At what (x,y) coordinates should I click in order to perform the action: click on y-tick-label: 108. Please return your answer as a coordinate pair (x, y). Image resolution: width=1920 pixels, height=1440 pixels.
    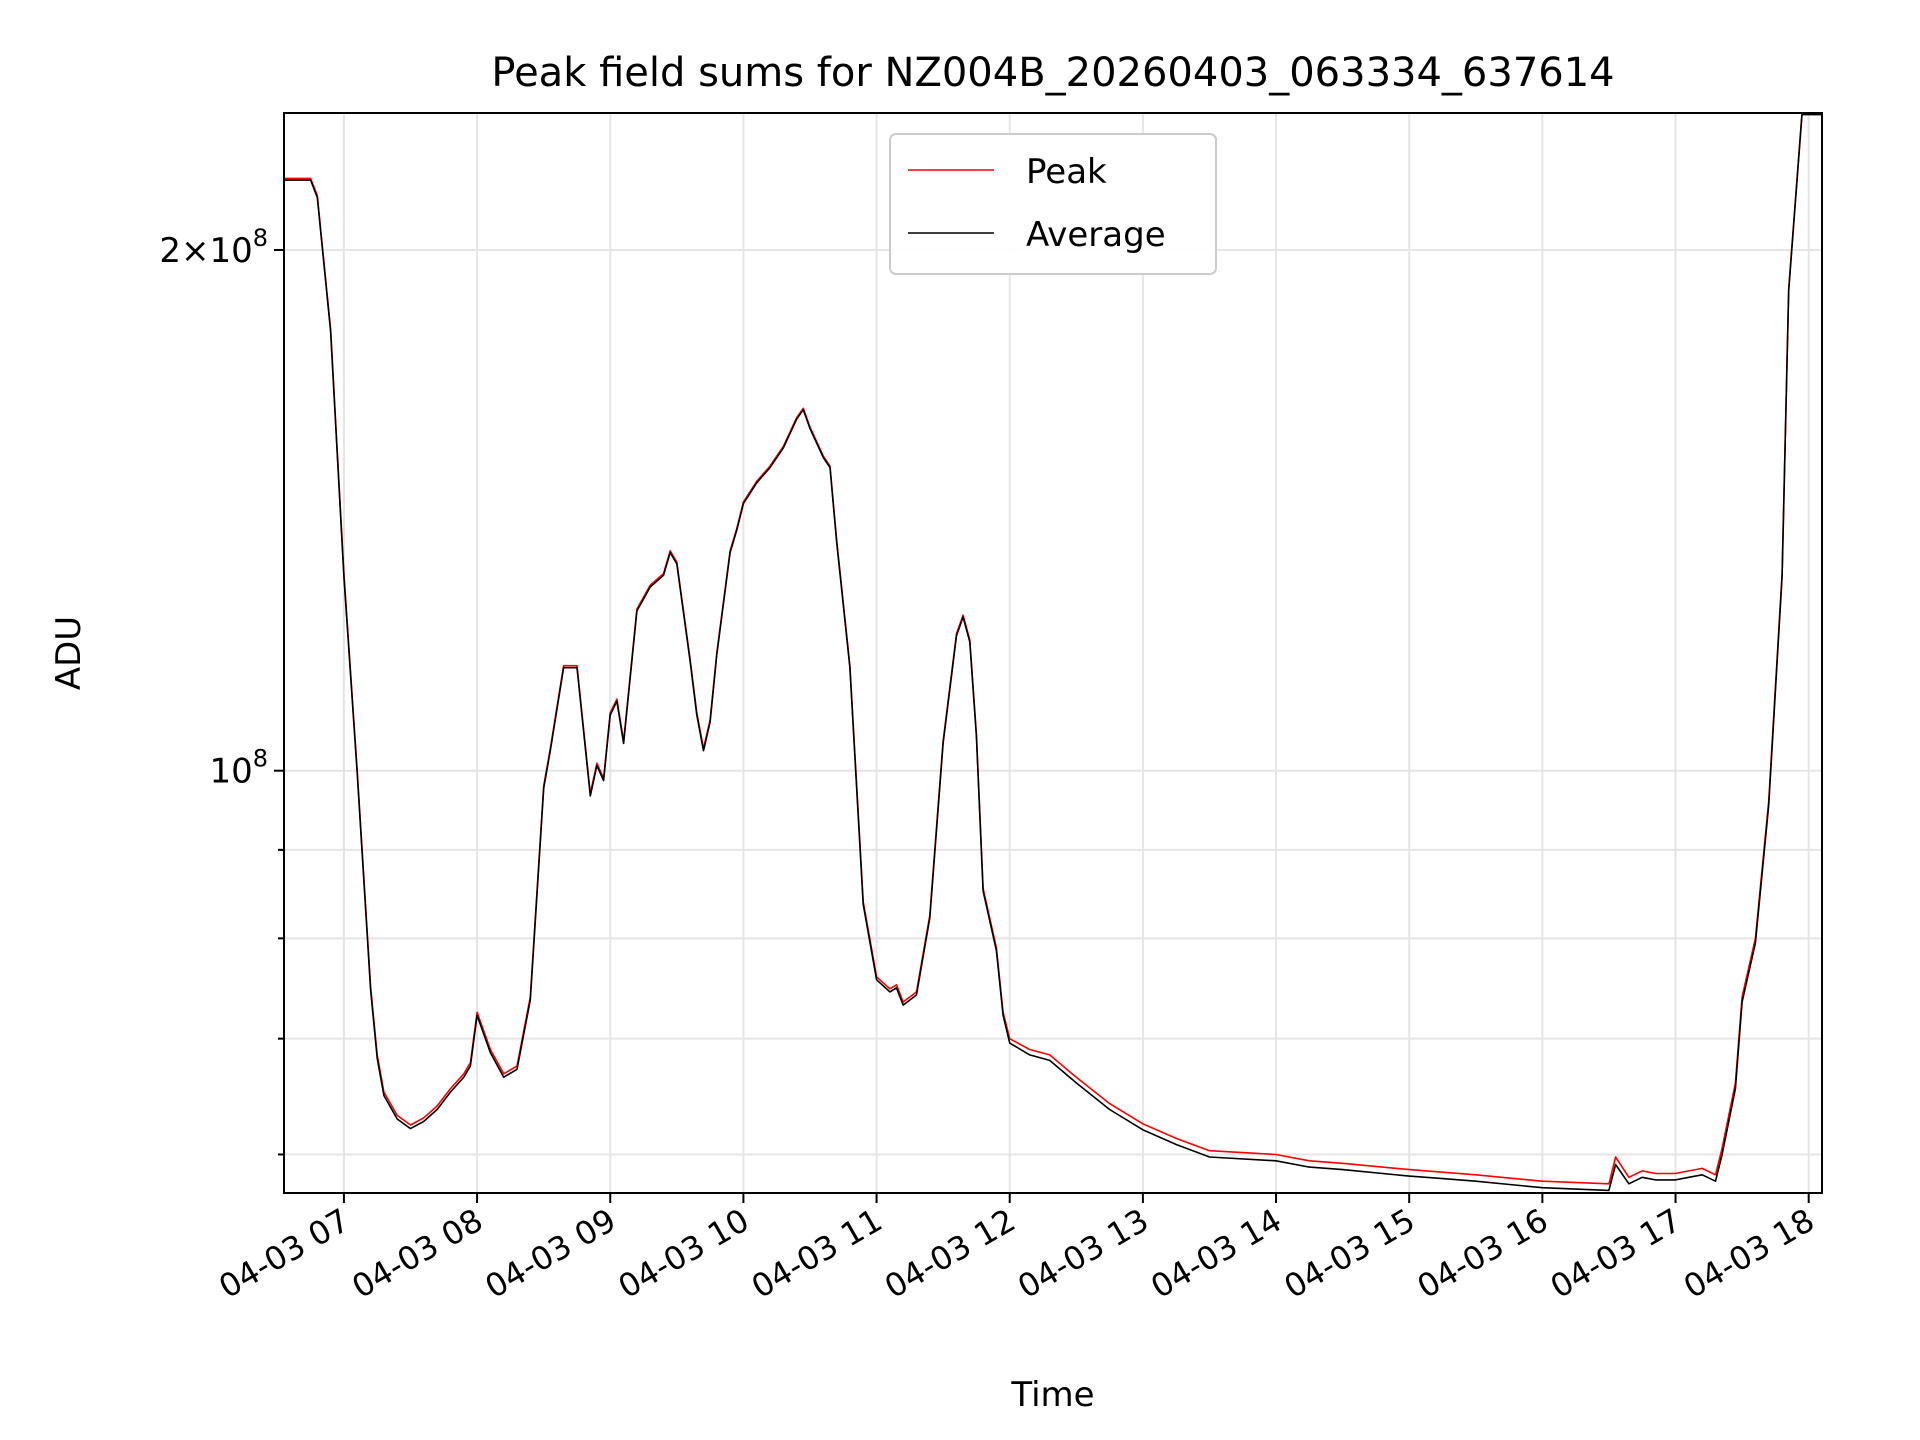
    Looking at the image, I should click on (238, 768).